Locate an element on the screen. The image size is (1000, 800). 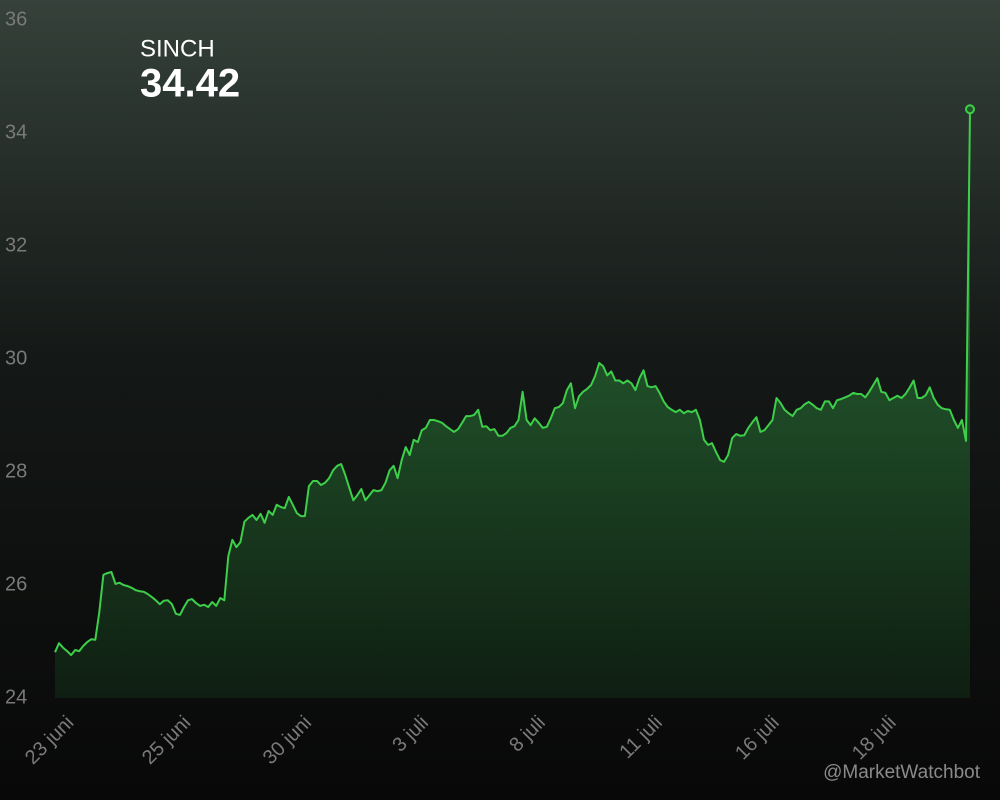
last-point is located at coordinates (970, 109).